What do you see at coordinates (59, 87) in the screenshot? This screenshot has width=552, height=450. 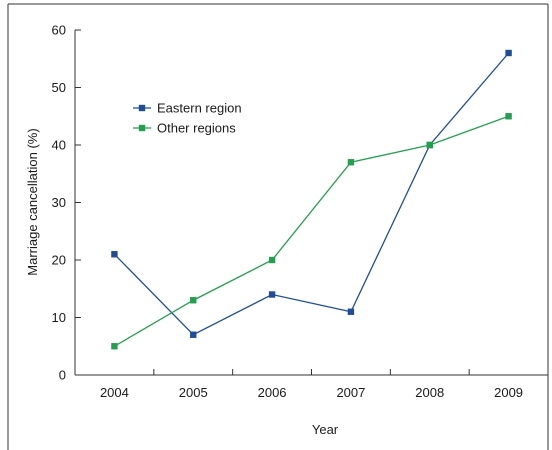 I see `y-tick-label: 50` at bounding box center [59, 87].